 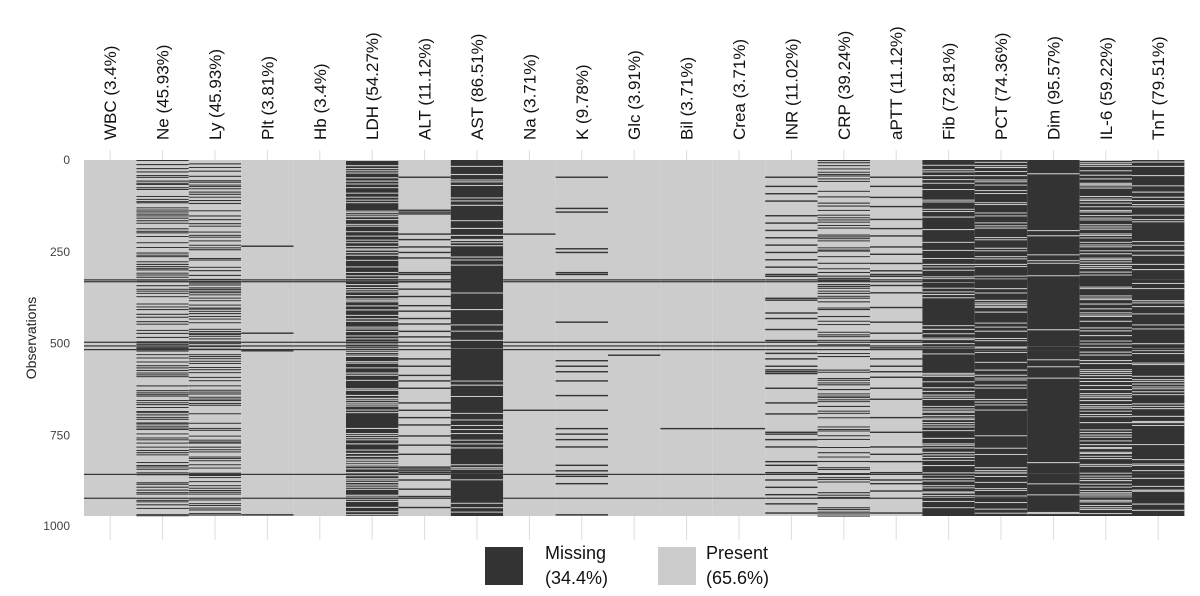 I want to click on column-label: Glc (3.91%), so click(x=634, y=95).